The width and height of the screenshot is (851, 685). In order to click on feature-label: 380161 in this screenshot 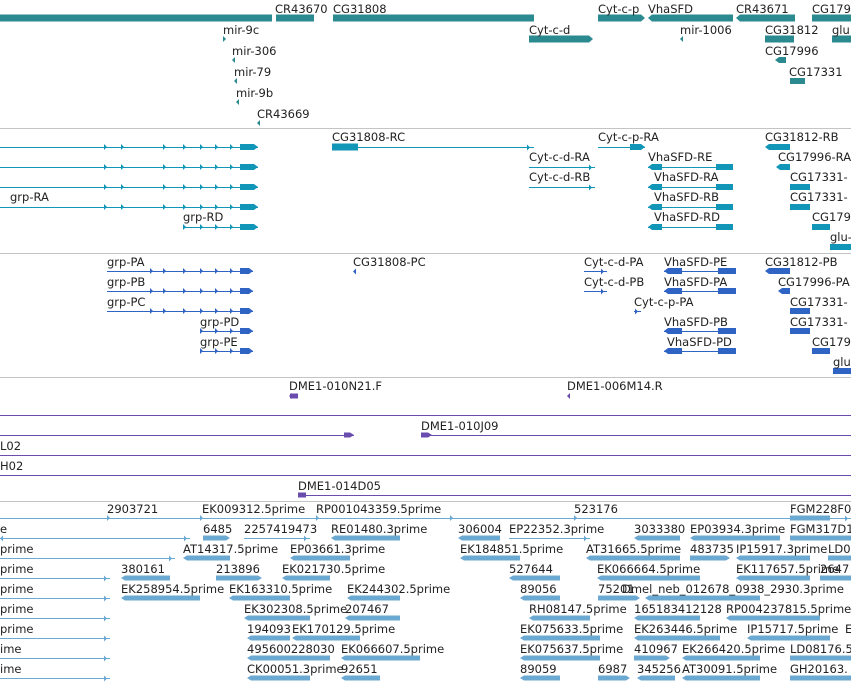, I will do `click(143, 569)`.